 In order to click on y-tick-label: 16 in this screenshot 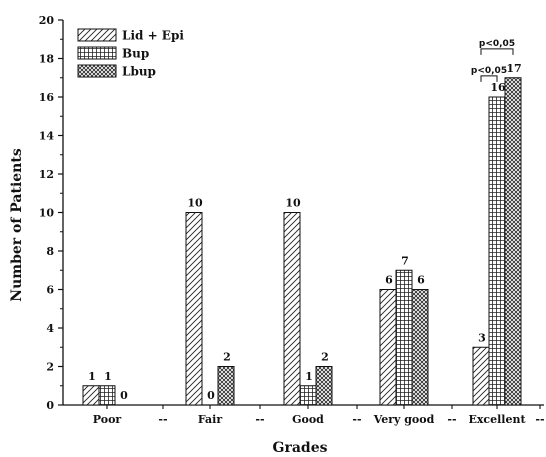, I will do `click(47, 97)`.